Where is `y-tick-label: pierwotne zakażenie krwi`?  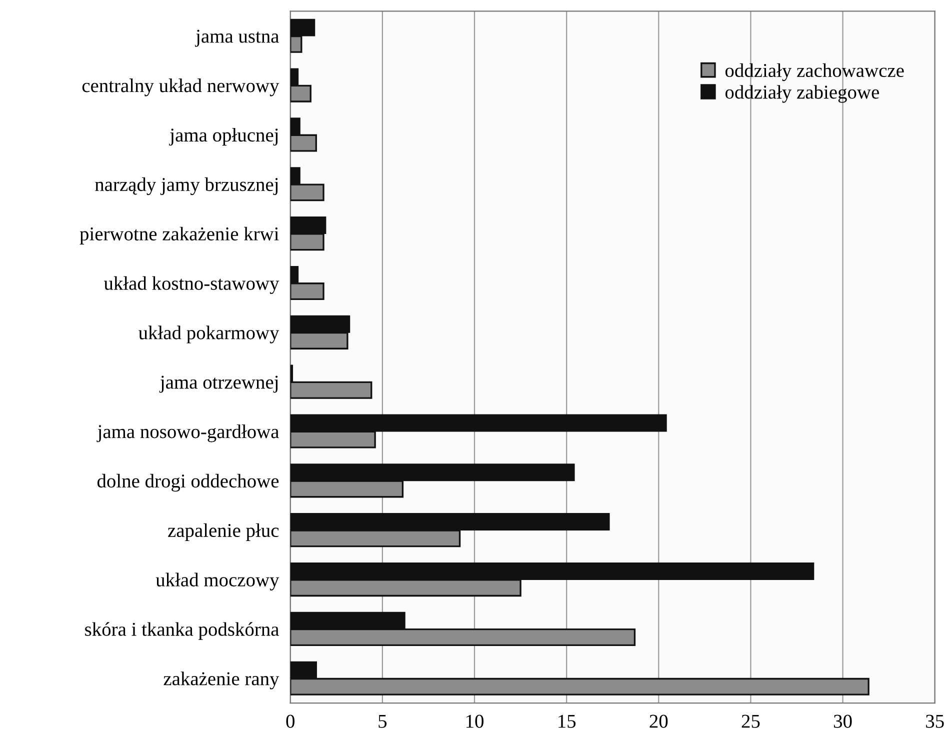
y-tick-label: pierwotne zakażenie krwi is located at coordinates (179, 235).